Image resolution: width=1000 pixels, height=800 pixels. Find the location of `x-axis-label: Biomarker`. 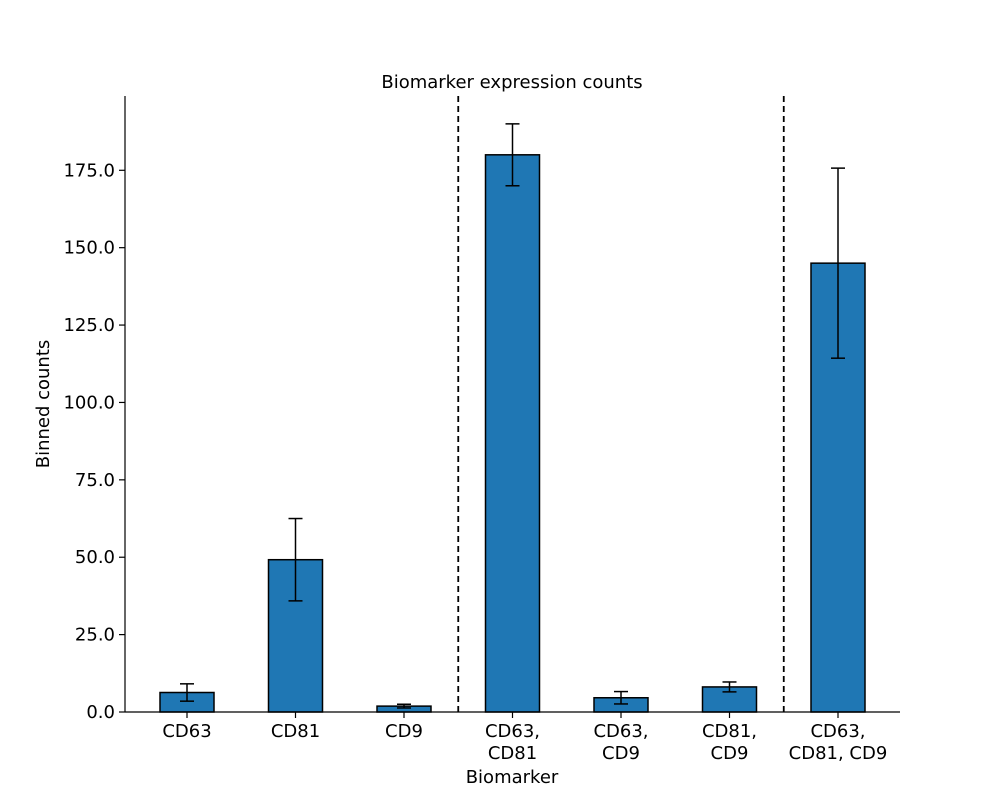

x-axis-label: Biomarker is located at coordinates (512, 777).